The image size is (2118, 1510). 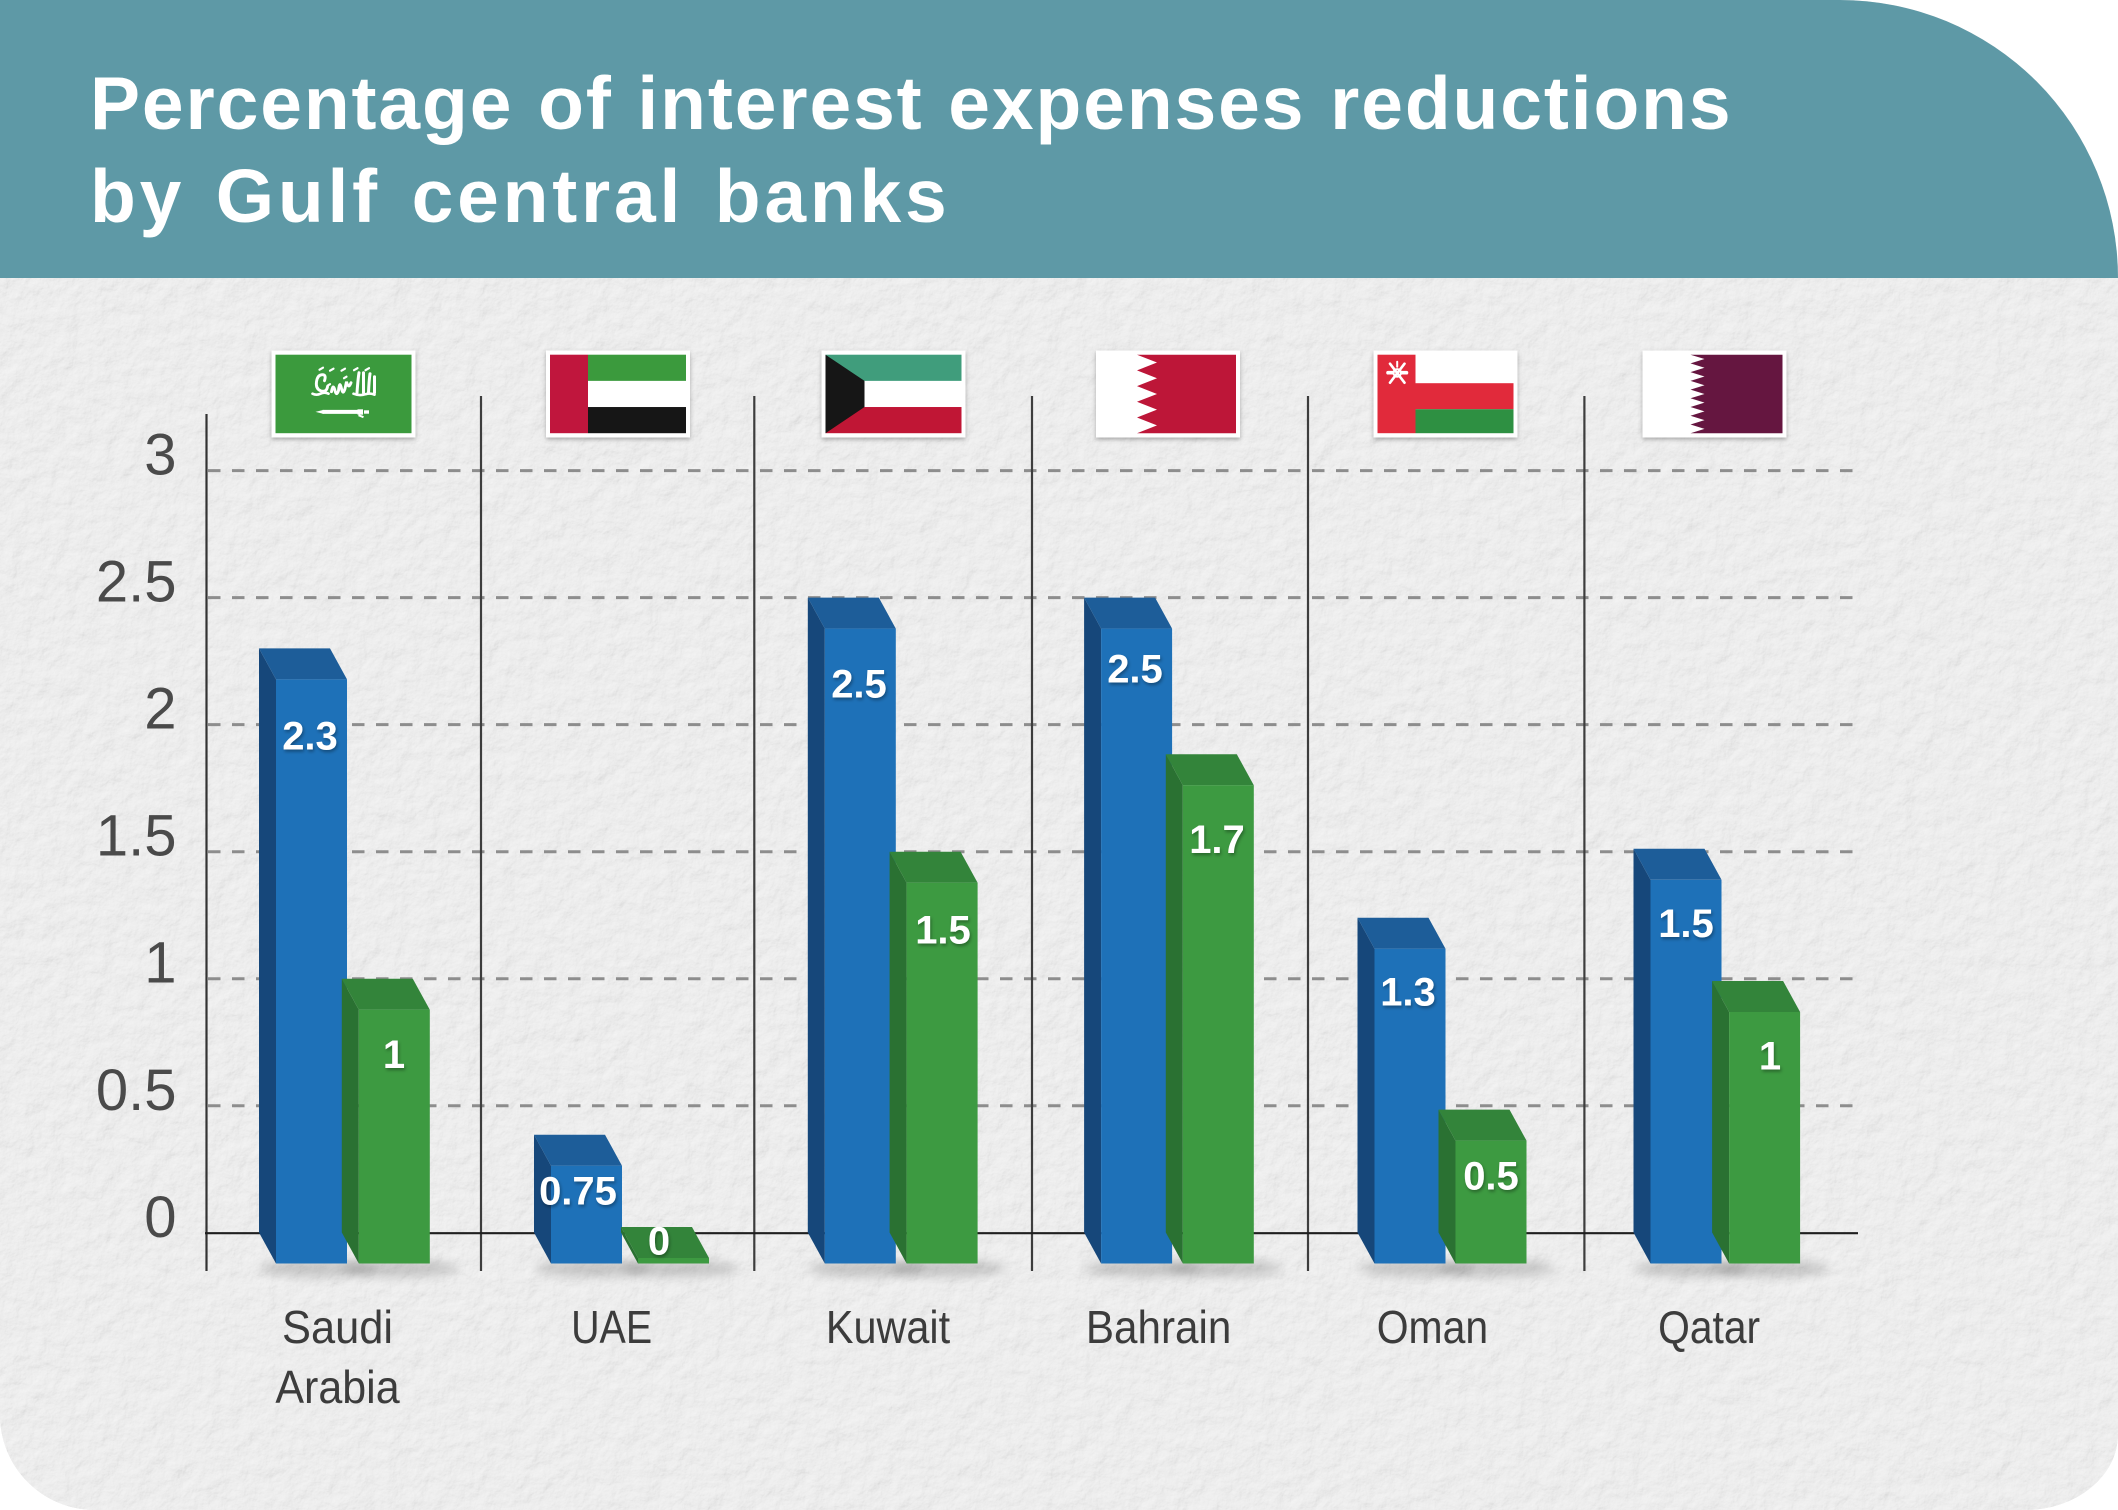 What do you see at coordinates (578, 1192) in the screenshot?
I see `svg-text: 0.75` at bounding box center [578, 1192].